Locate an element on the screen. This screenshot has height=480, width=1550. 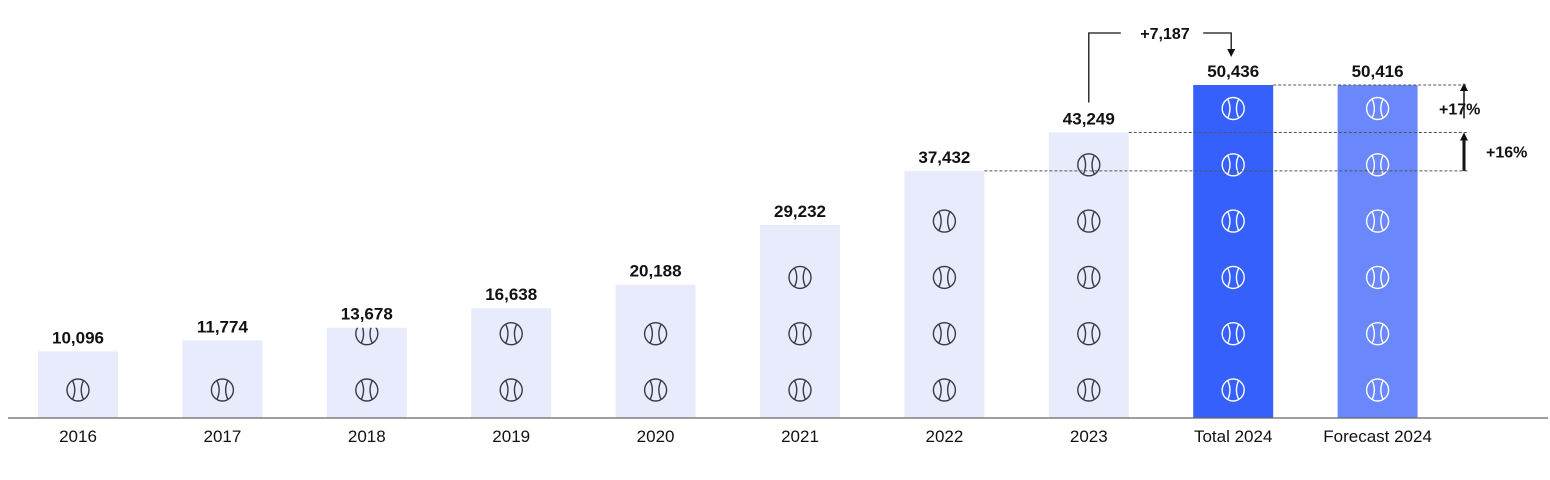
x-tick-label: 2021 is located at coordinates (800, 436).